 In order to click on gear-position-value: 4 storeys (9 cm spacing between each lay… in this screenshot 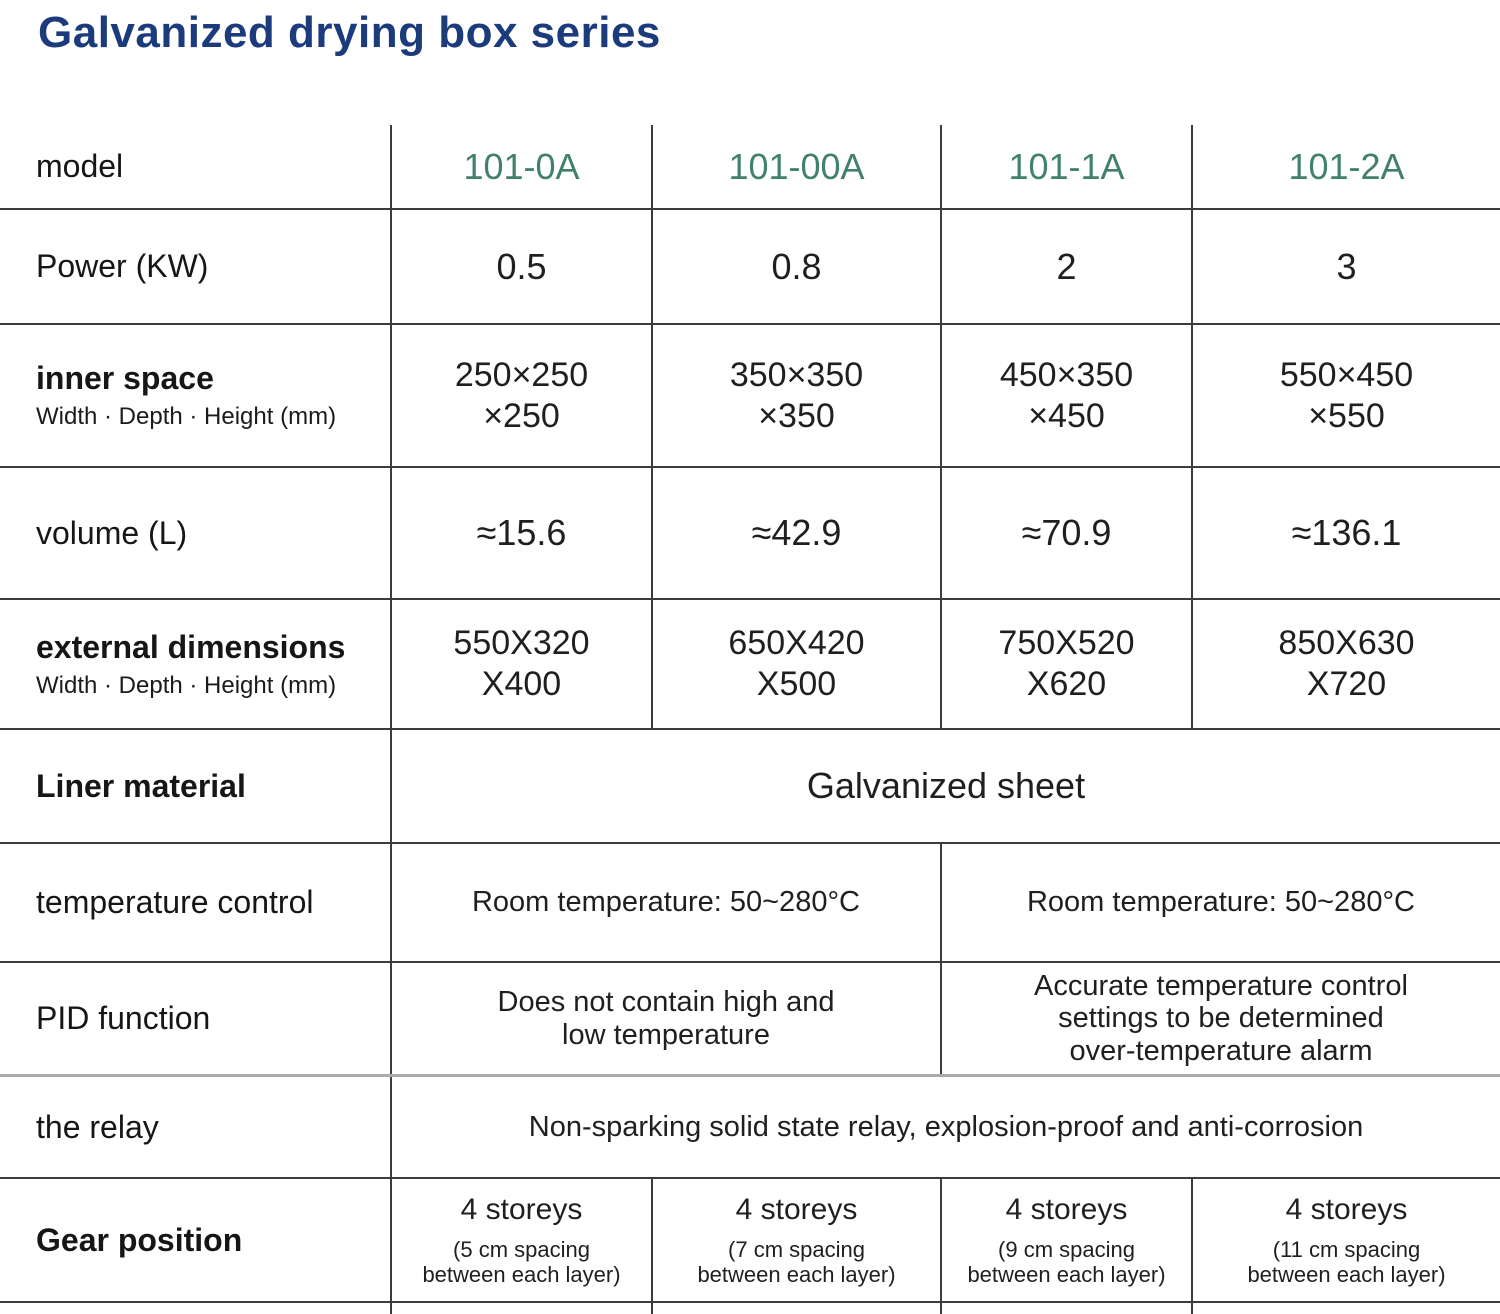, I will do `click(1065, 1240)`.